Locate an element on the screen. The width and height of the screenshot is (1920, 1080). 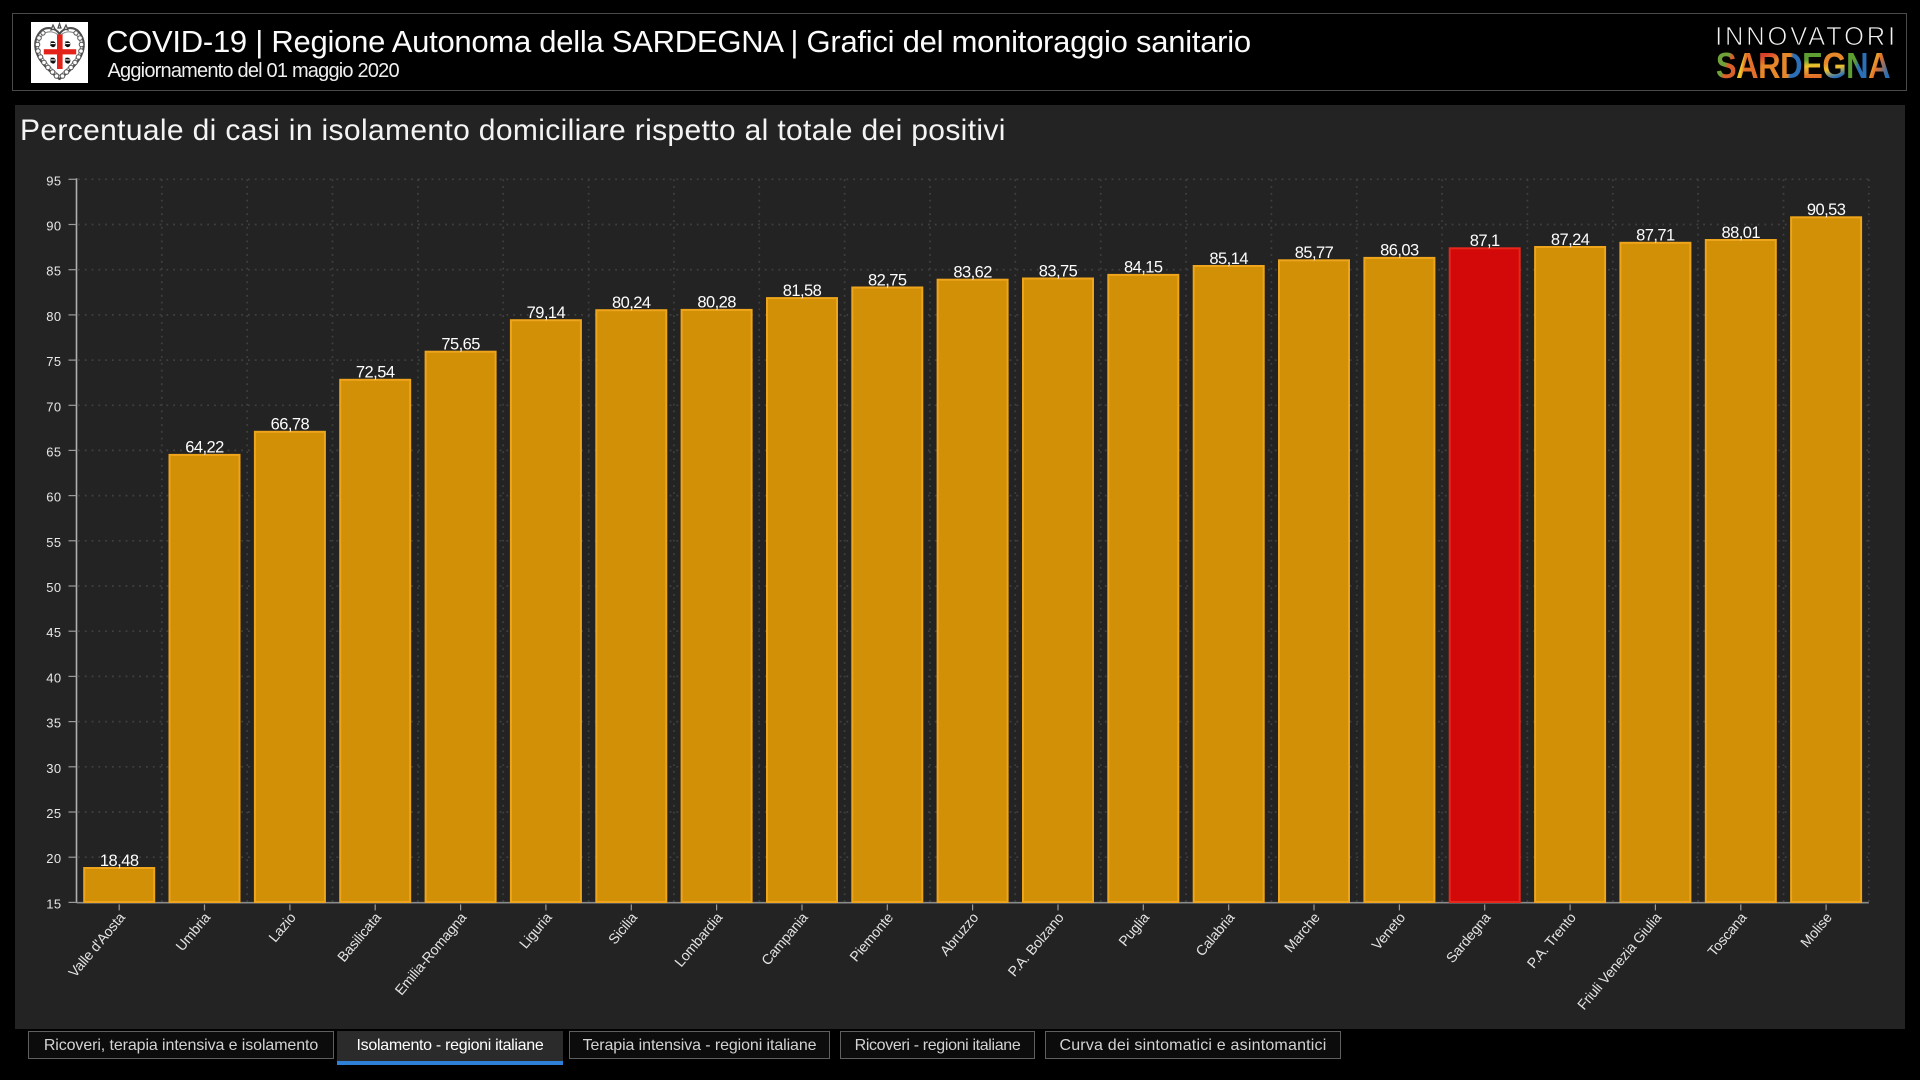
svg-text: 65 is located at coordinates (53, 451).